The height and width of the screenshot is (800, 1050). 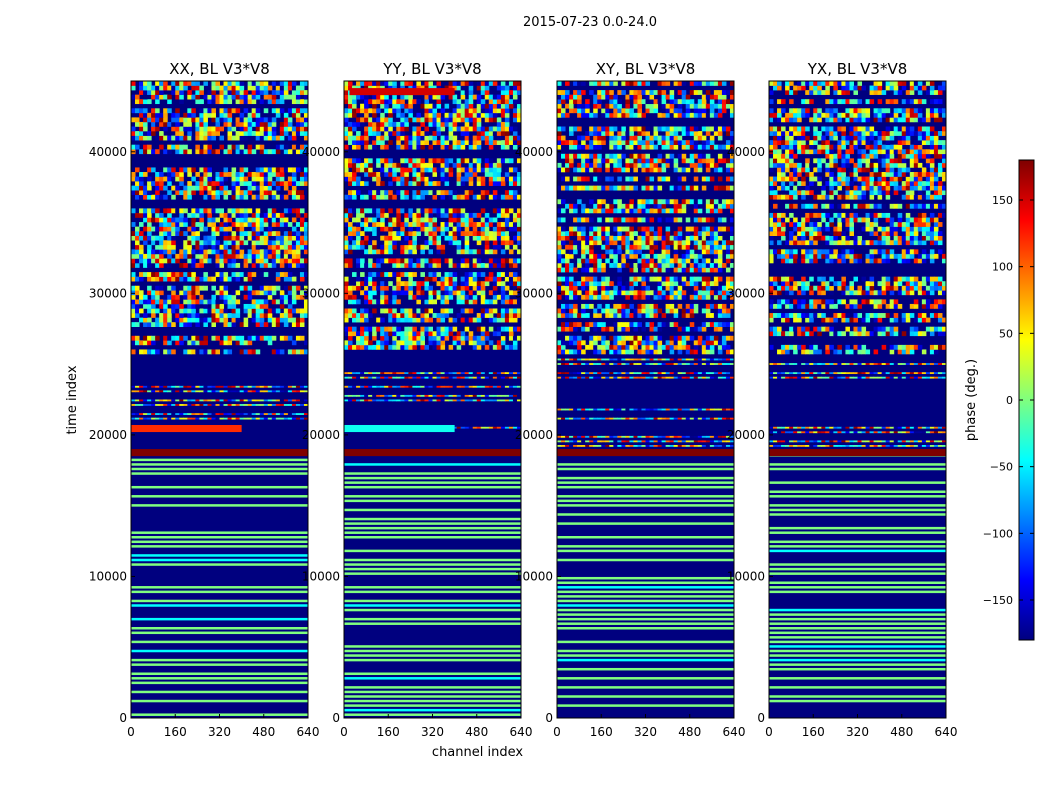 What do you see at coordinates (321, 435) in the screenshot?
I see `y-tick-label: 20000` at bounding box center [321, 435].